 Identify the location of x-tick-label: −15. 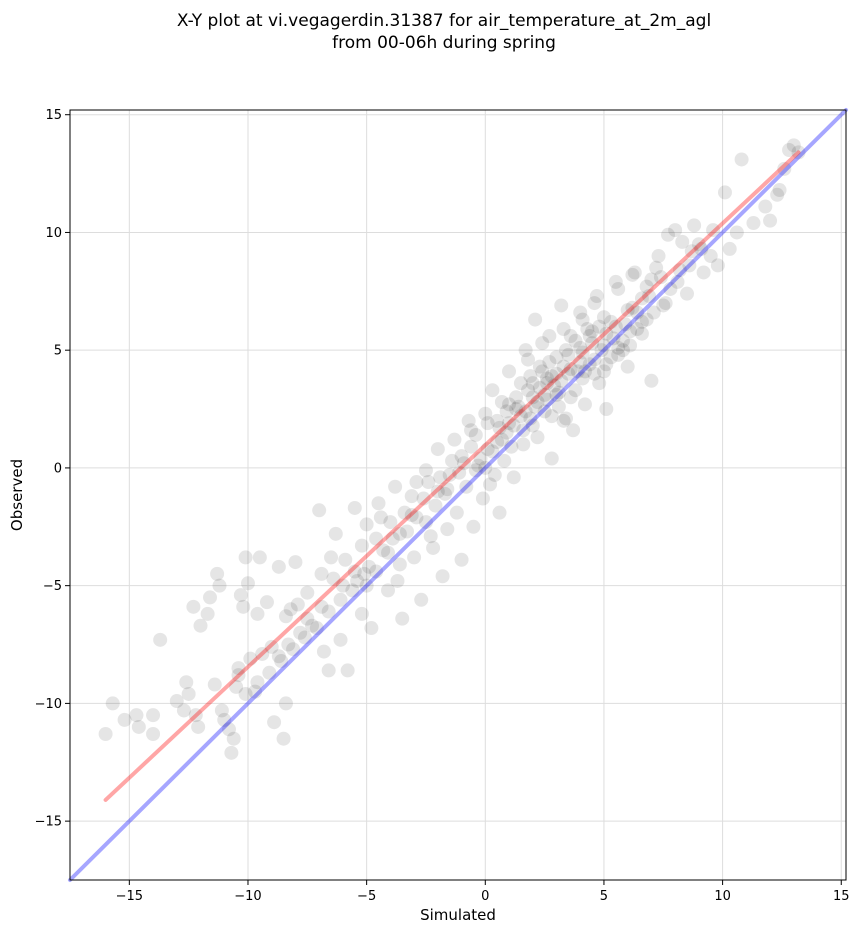
(129, 896).